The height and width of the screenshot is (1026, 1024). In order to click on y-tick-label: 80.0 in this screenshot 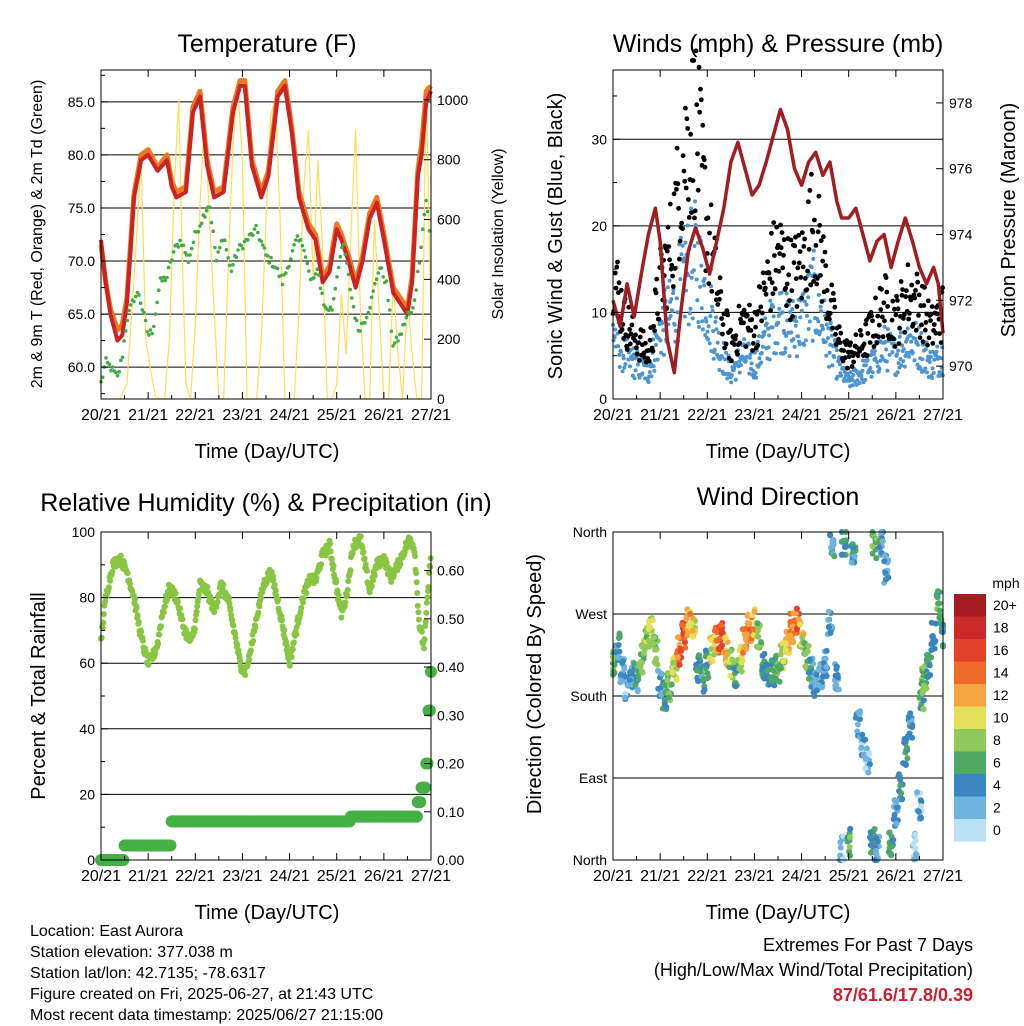, I will do `click(81, 155)`.